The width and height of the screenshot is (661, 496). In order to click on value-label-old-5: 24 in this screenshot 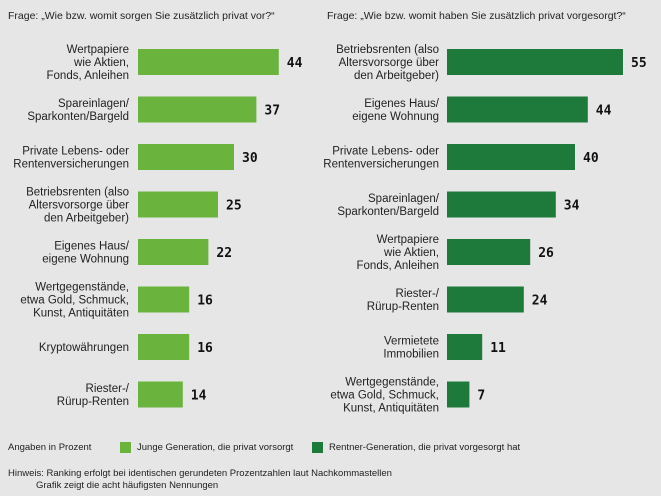, I will do `click(540, 301)`.